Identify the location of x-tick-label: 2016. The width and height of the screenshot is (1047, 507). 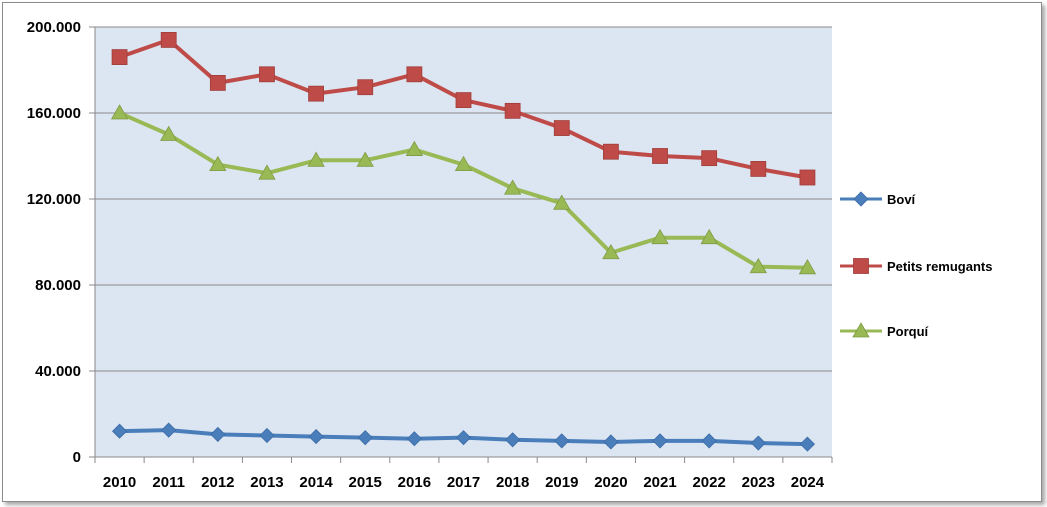
(414, 482).